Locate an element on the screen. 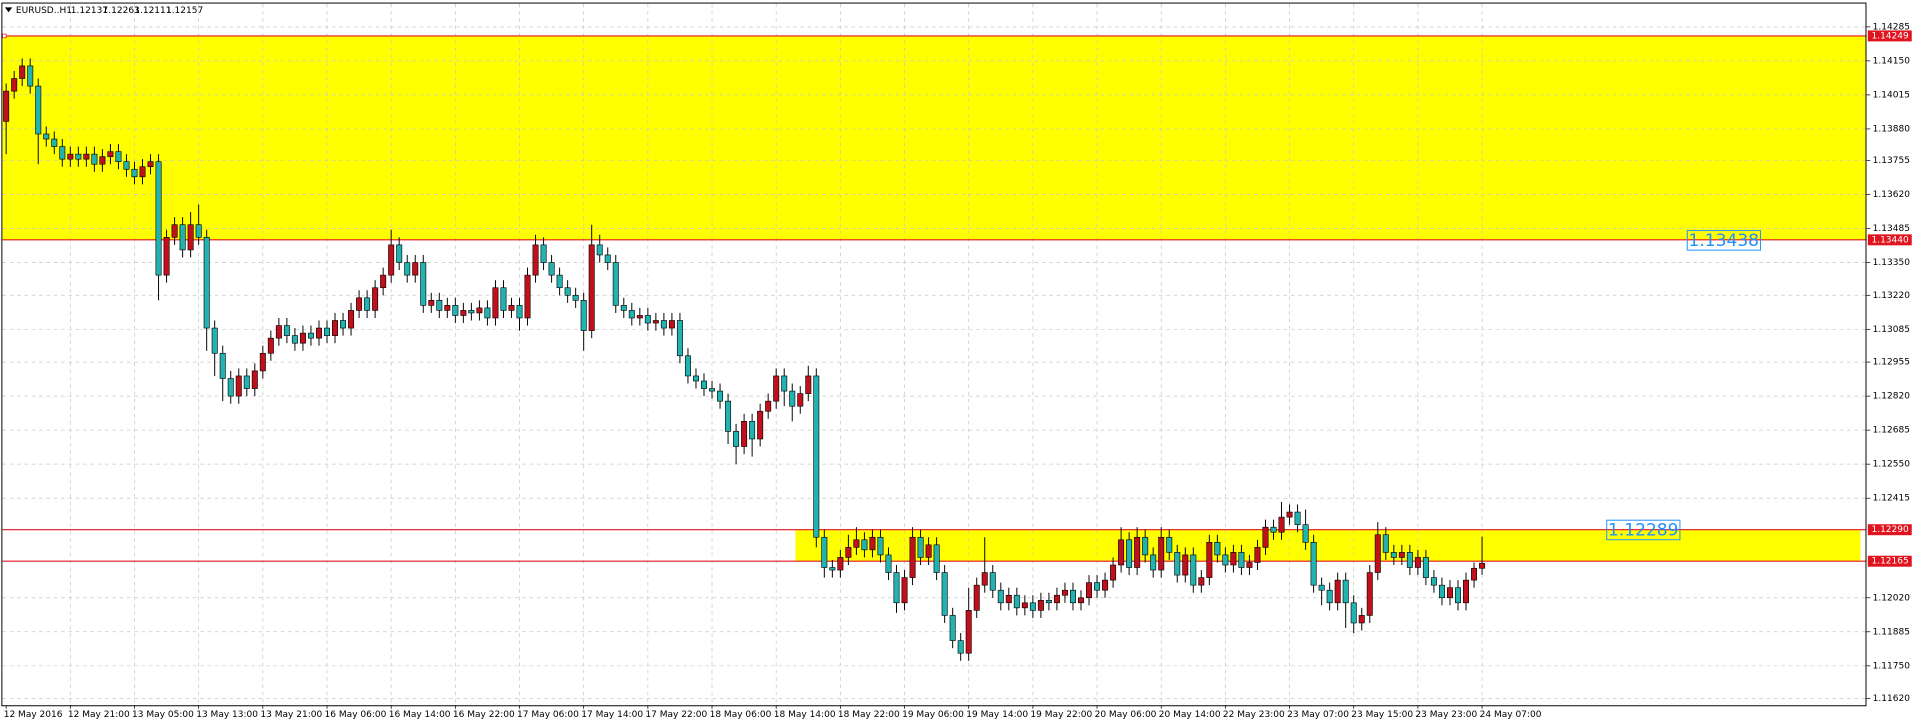 This screenshot has width=1913, height=721. x-tick-label: 19 May 22:00 is located at coordinates (1061, 715).